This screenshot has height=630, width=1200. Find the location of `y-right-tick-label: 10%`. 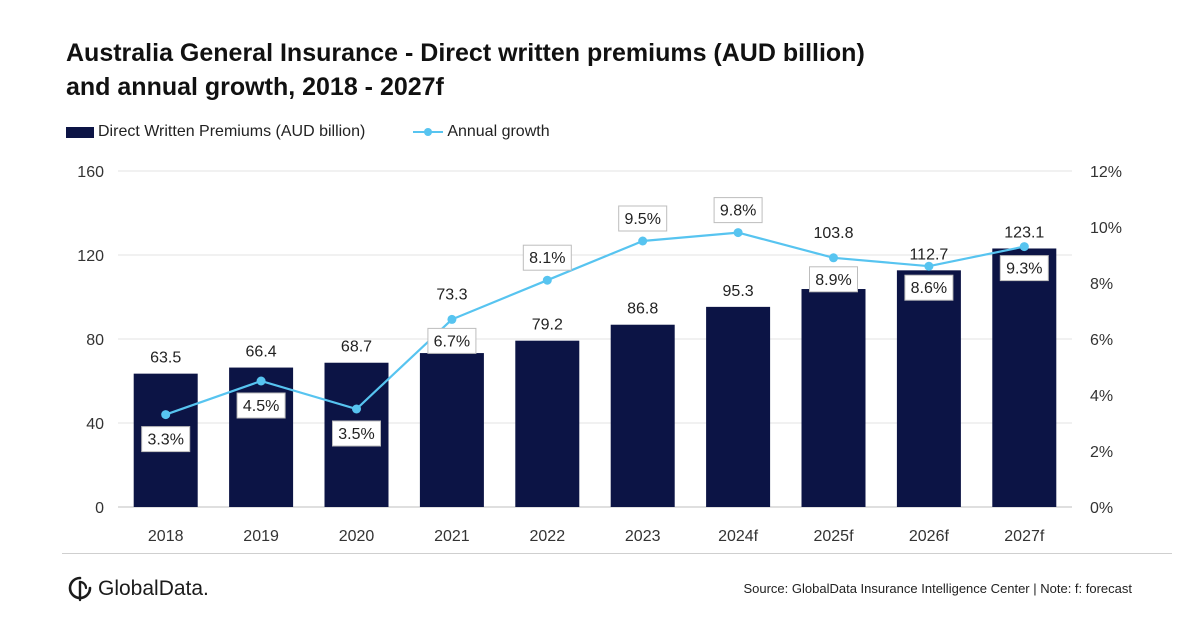

y-right-tick-label: 10% is located at coordinates (1106, 228).